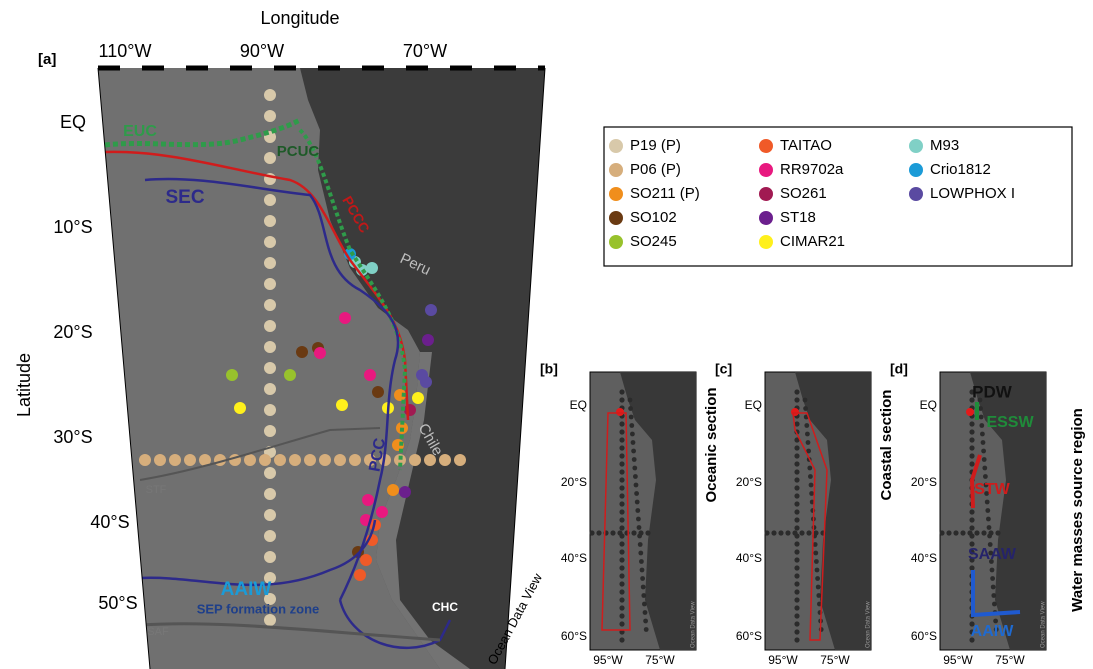 The width and height of the screenshot is (1093, 669). Describe the element at coordinates (993, 631) in the screenshot. I see `water-mass-label: AAIW` at that location.